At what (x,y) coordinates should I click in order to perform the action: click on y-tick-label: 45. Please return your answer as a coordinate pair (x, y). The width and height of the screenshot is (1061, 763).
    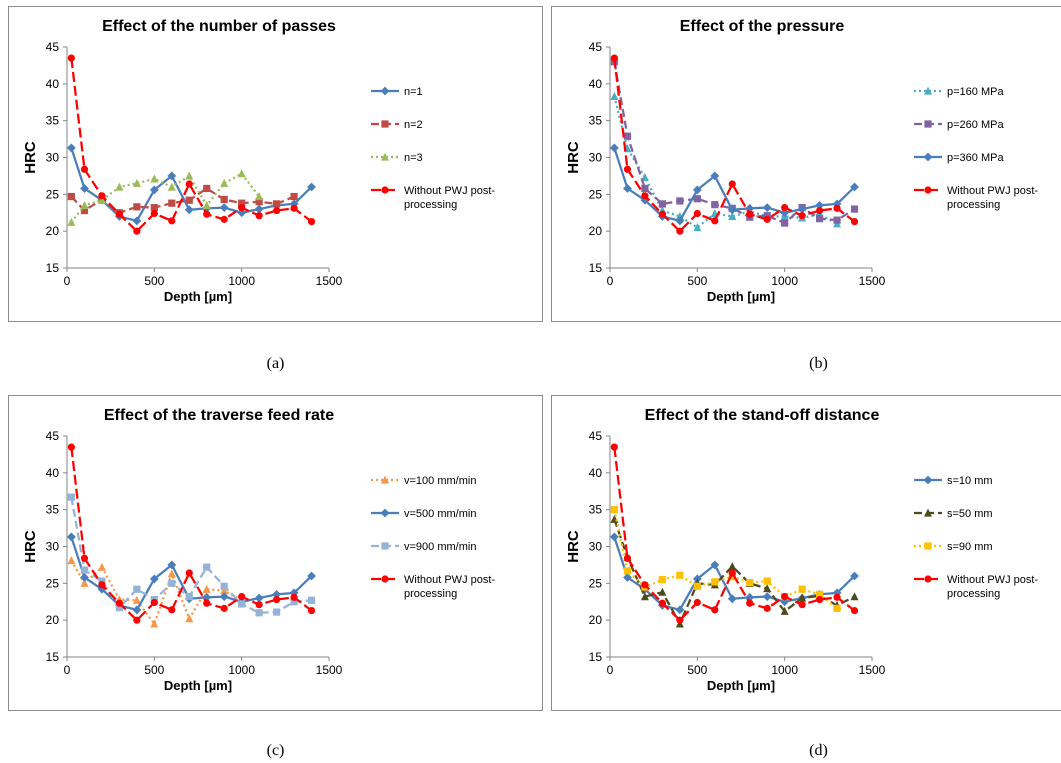
    Looking at the image, I should click on (53, 436).